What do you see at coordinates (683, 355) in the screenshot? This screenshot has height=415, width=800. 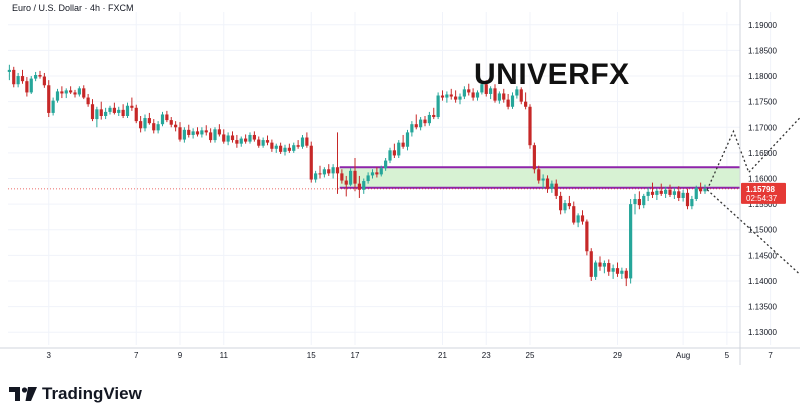 I see `time-tick-label: Aug` at bounding box center [683, 355].